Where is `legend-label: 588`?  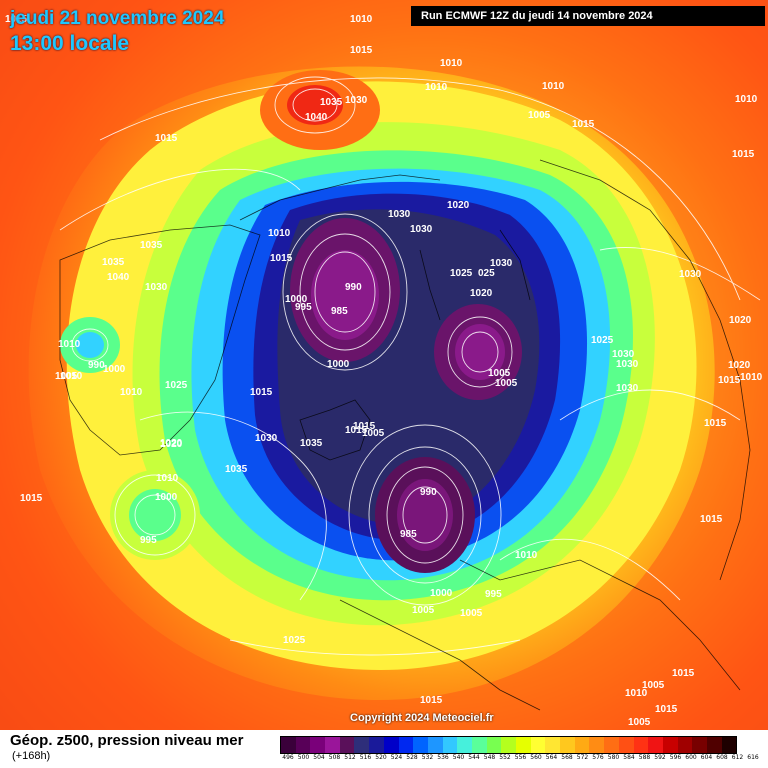 legend-label: 588 is located at coordinates (644, 757).